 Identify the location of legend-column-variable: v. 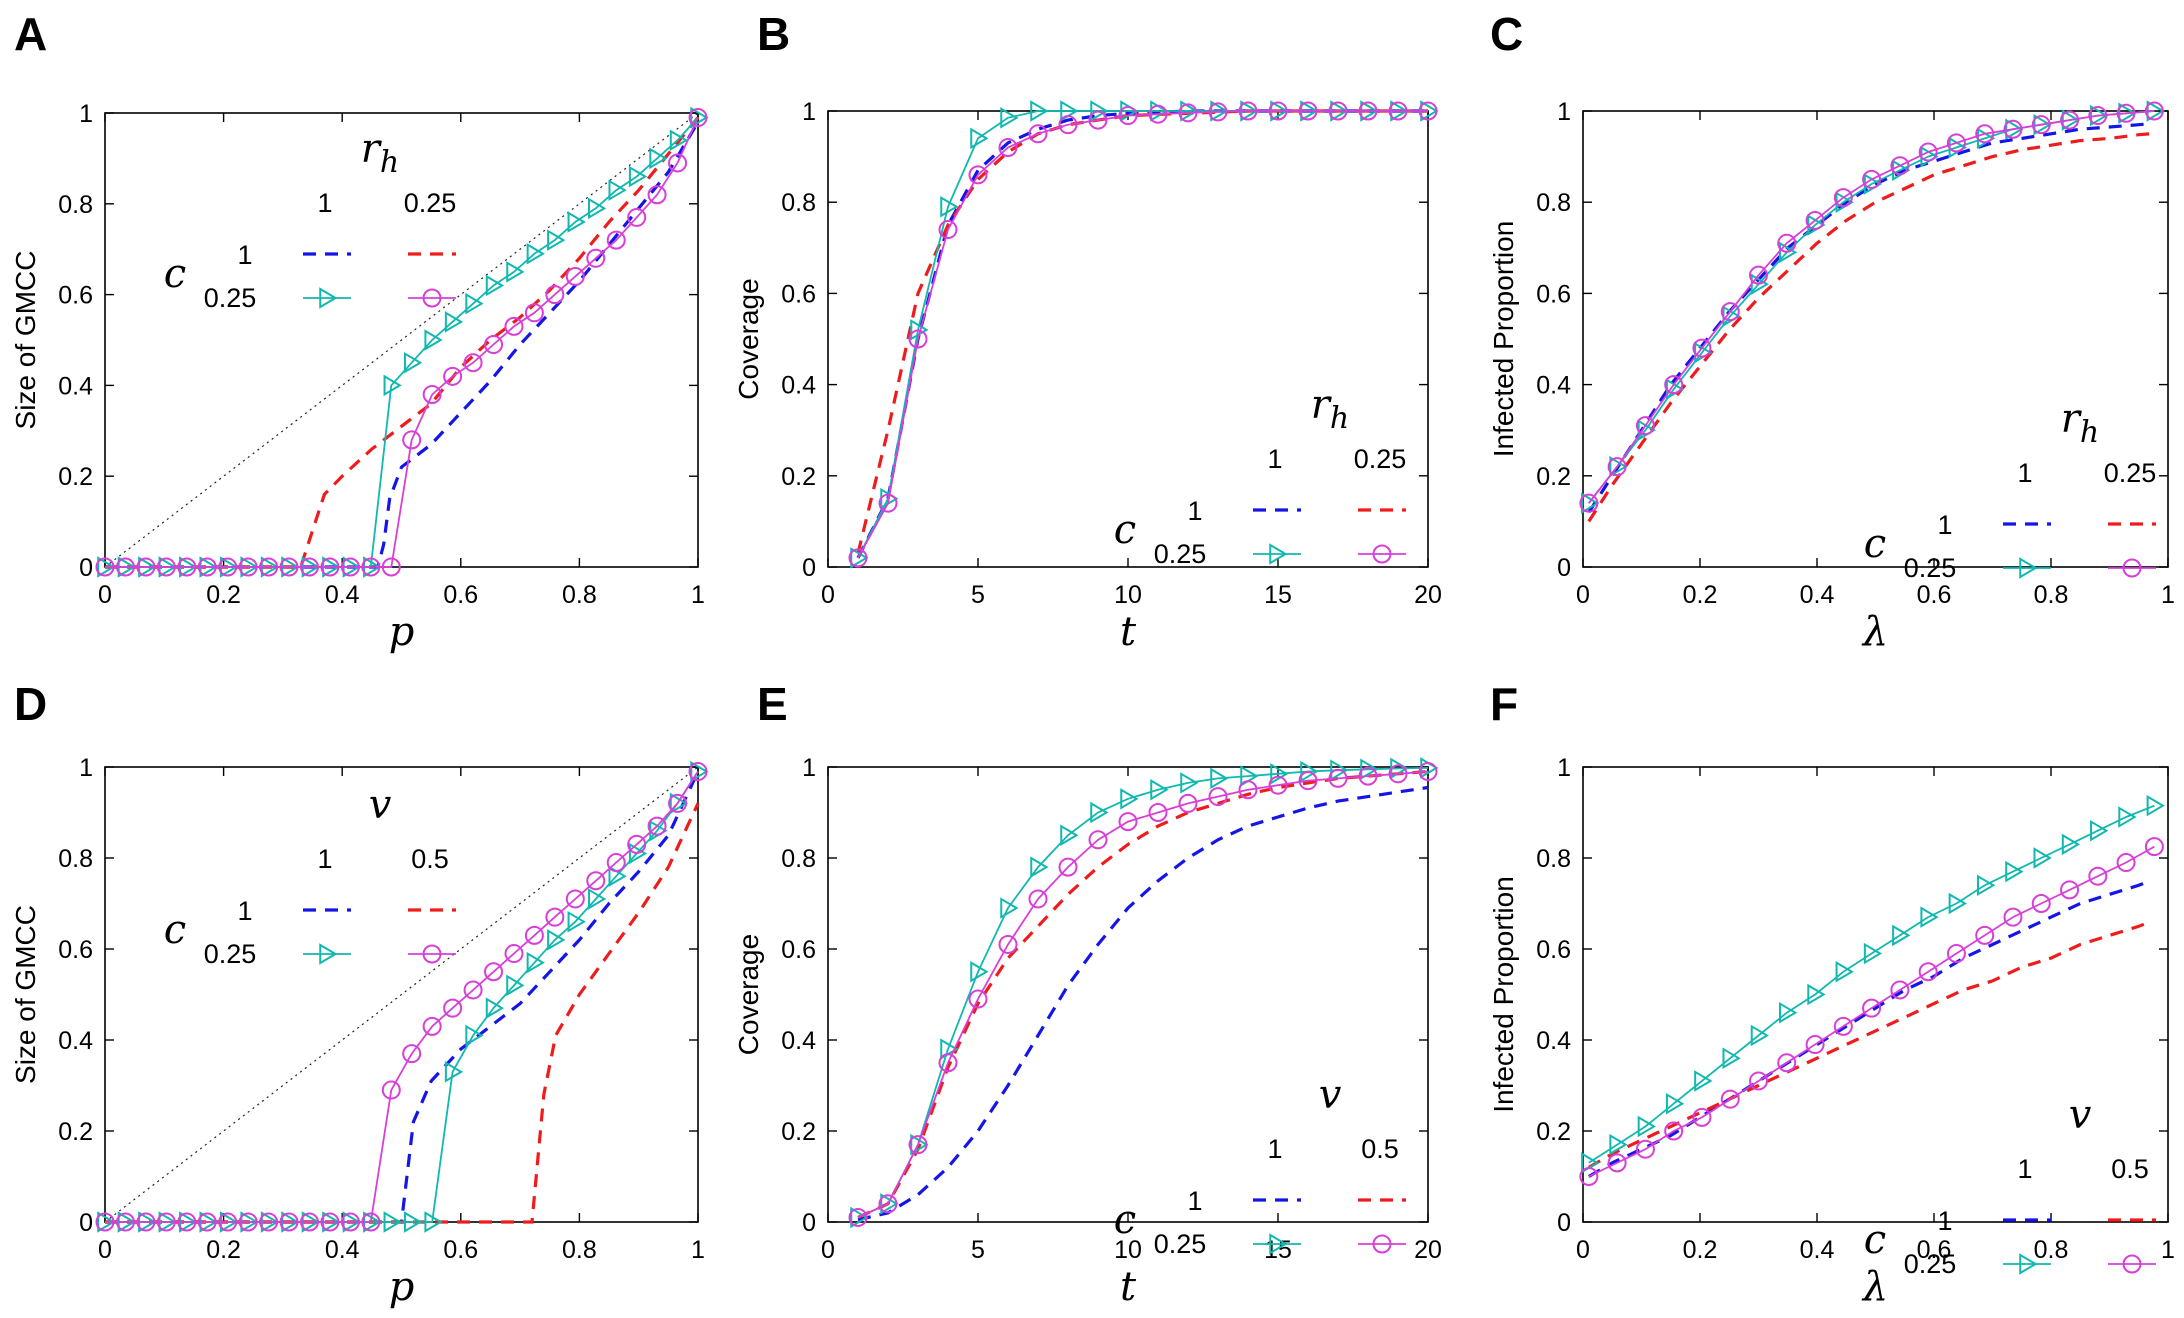
(2080, 1115).